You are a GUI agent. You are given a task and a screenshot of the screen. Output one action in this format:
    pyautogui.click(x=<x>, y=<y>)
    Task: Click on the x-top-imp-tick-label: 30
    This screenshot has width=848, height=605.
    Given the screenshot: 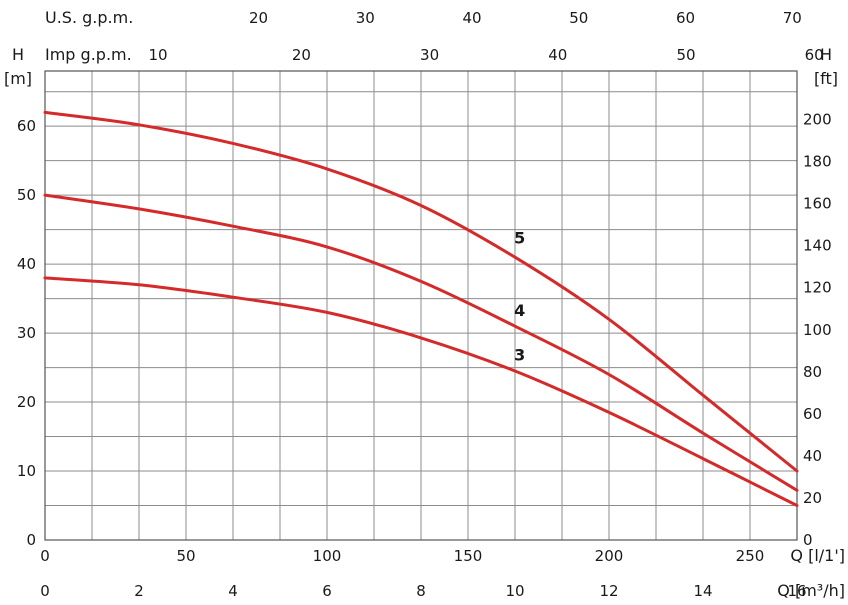 What is the action you would take?
    pyautogui.click(x=429, y=55)
    